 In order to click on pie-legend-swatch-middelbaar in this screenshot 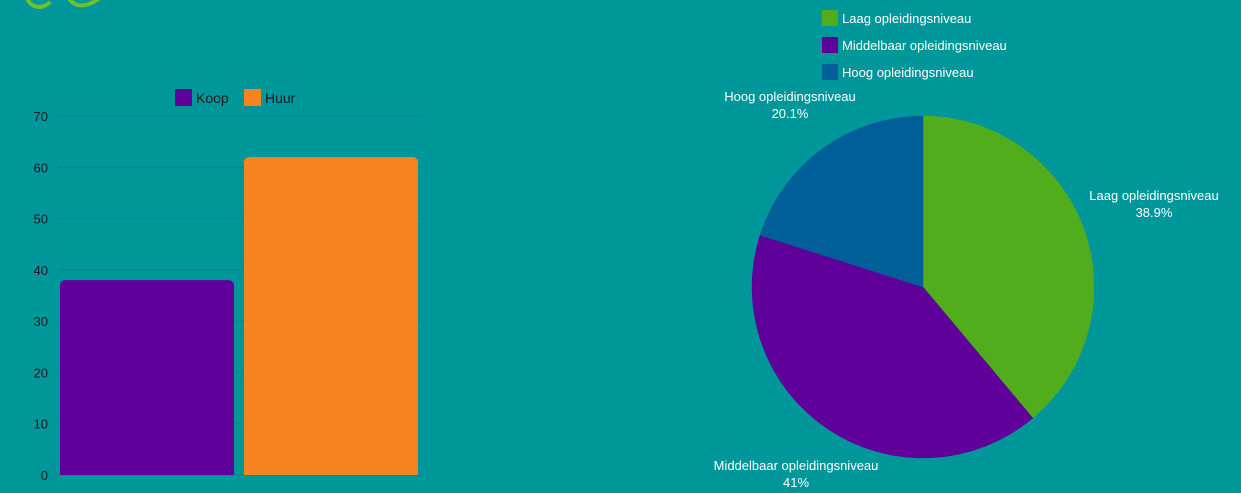, I will do `click(830, 45)`.